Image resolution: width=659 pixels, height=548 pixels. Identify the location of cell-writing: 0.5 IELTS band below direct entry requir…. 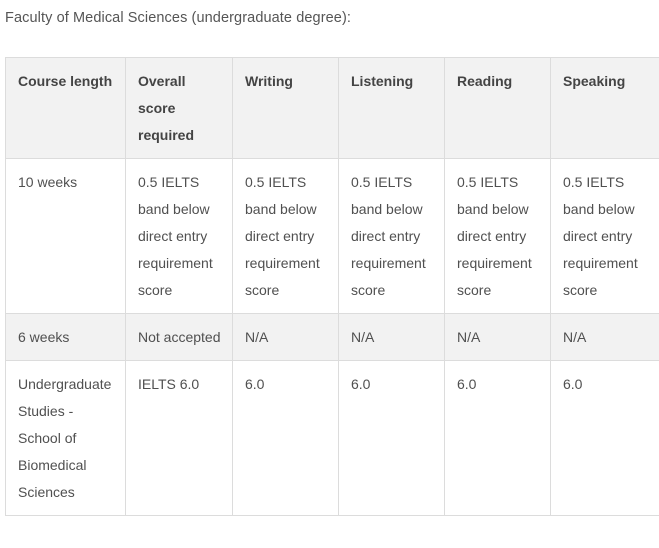
(285, 236).